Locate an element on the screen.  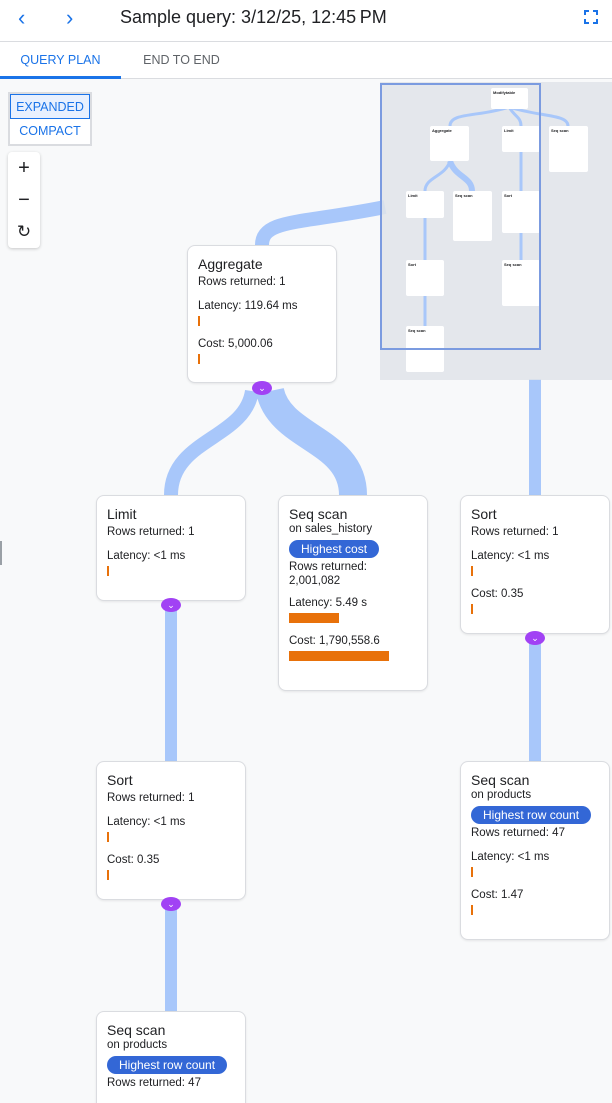
fullscreen-icon is located at coordinates (591, 17).